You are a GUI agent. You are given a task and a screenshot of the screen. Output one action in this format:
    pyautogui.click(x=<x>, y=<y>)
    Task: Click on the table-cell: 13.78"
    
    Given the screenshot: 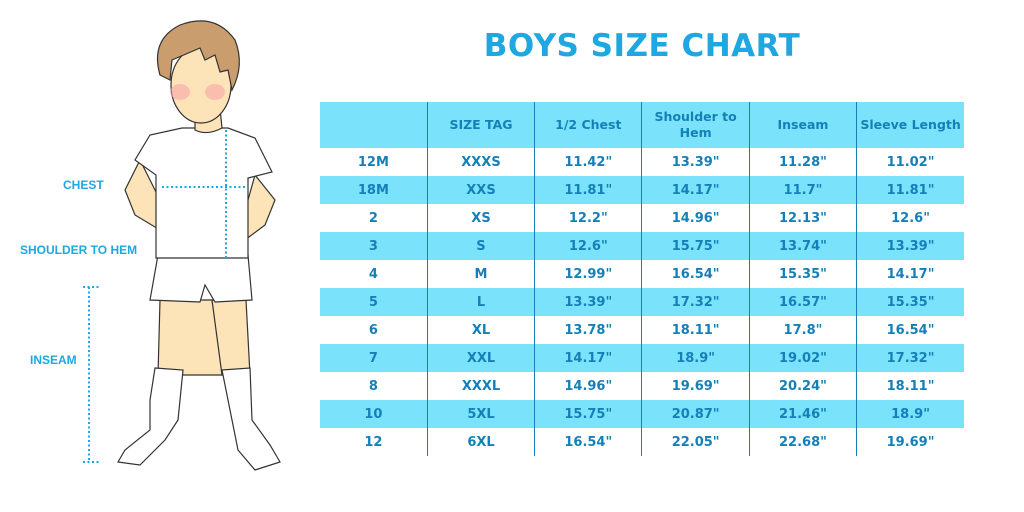 What is the action you would take?
    pyautogui.click(x=588, y=330)
    